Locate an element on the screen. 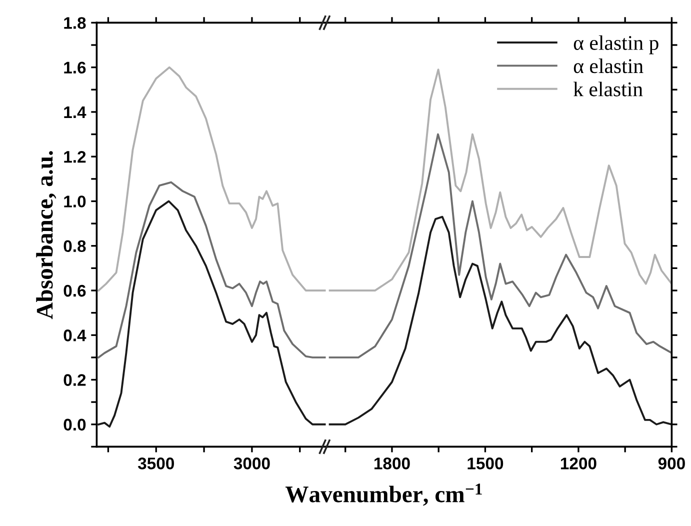 Image resolution: width=691 pixels, height=526 pixels. y-tick-label: 1.2 is located at coordinates (75, 156).